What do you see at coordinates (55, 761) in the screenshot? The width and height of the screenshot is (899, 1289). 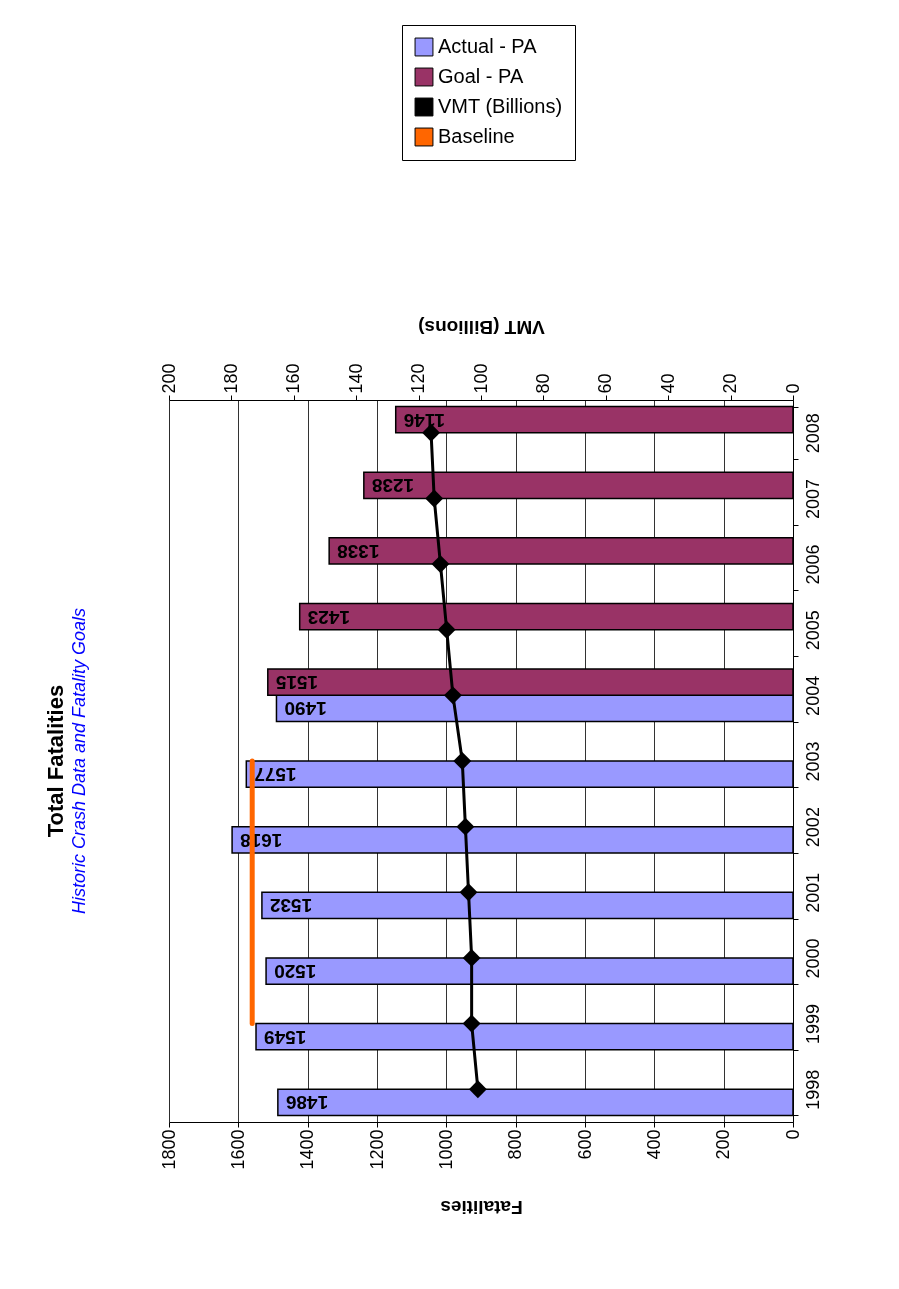 I see `text: Total Fatalities` at bounding box center [55, 761].